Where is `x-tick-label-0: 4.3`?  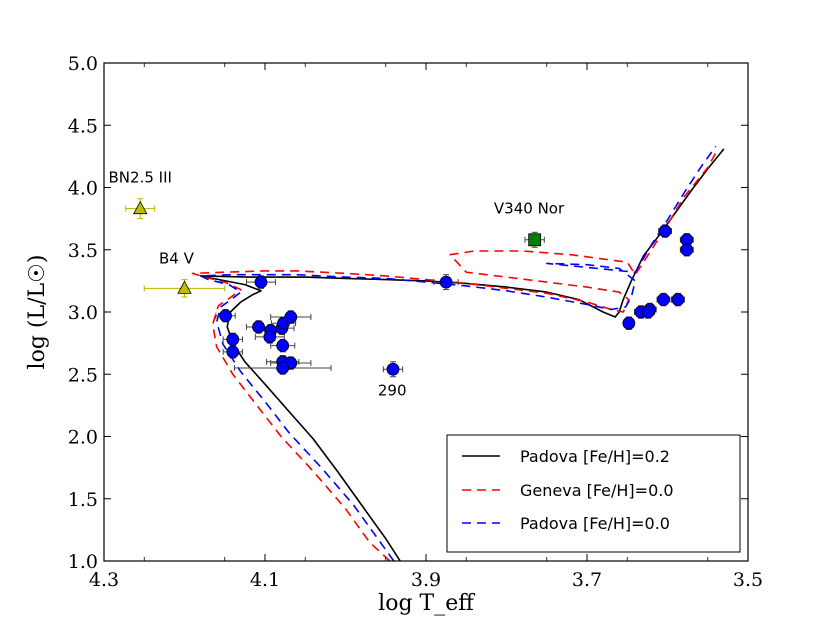
x-tick-label-0: 4.3 is located at coordinates (104, 580).